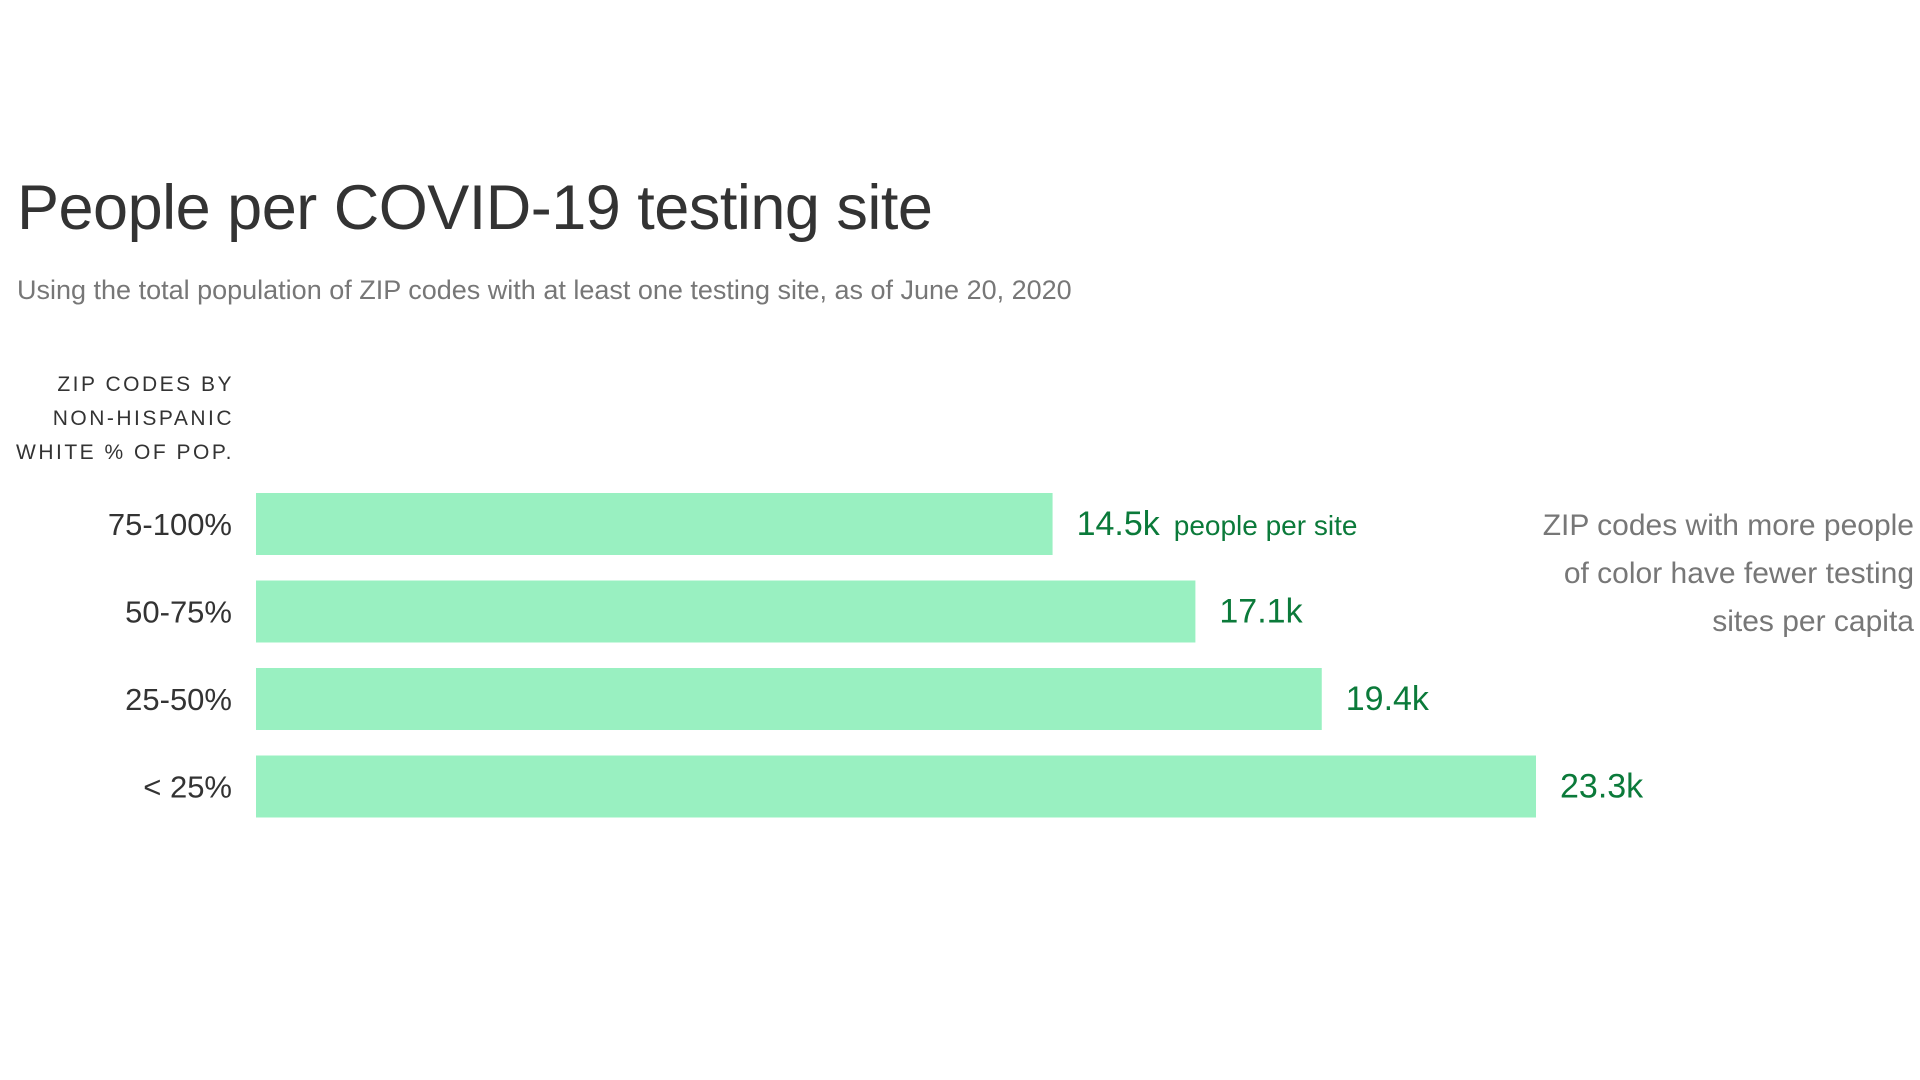 The height and width of the screenshot is (1080, 1920). What do you see at coordinates (1119, 524) in the screenshot?
I see `value-label-1: 14.5k` at bounding box center [1119, 524].